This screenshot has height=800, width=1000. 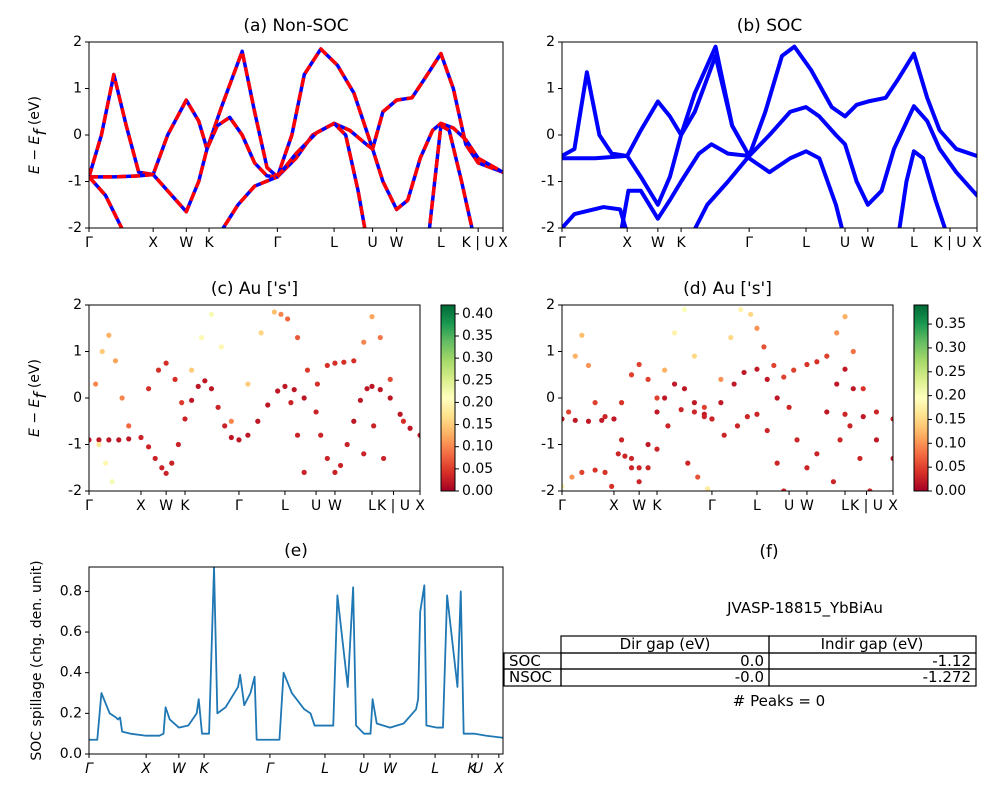 I want to click on band-line-dashed, so click(x=296, y=113).